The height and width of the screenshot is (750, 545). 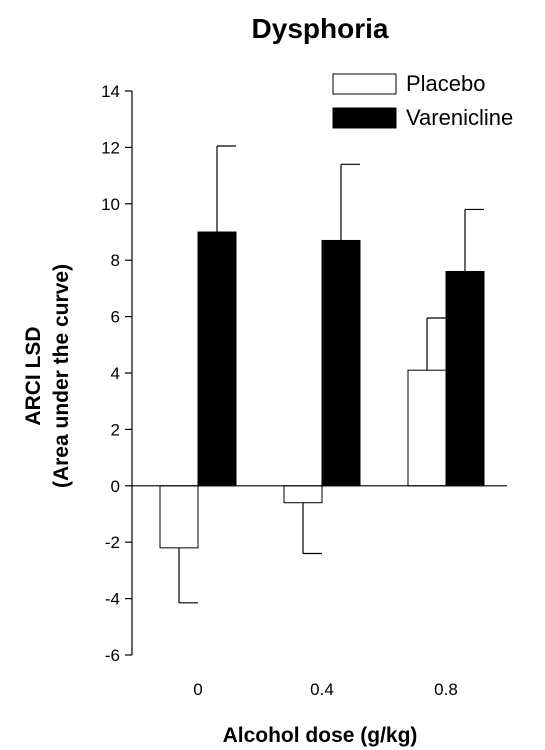 I want to click on legend-label-varenicline: Varenicline, so click(x=459, y=117).